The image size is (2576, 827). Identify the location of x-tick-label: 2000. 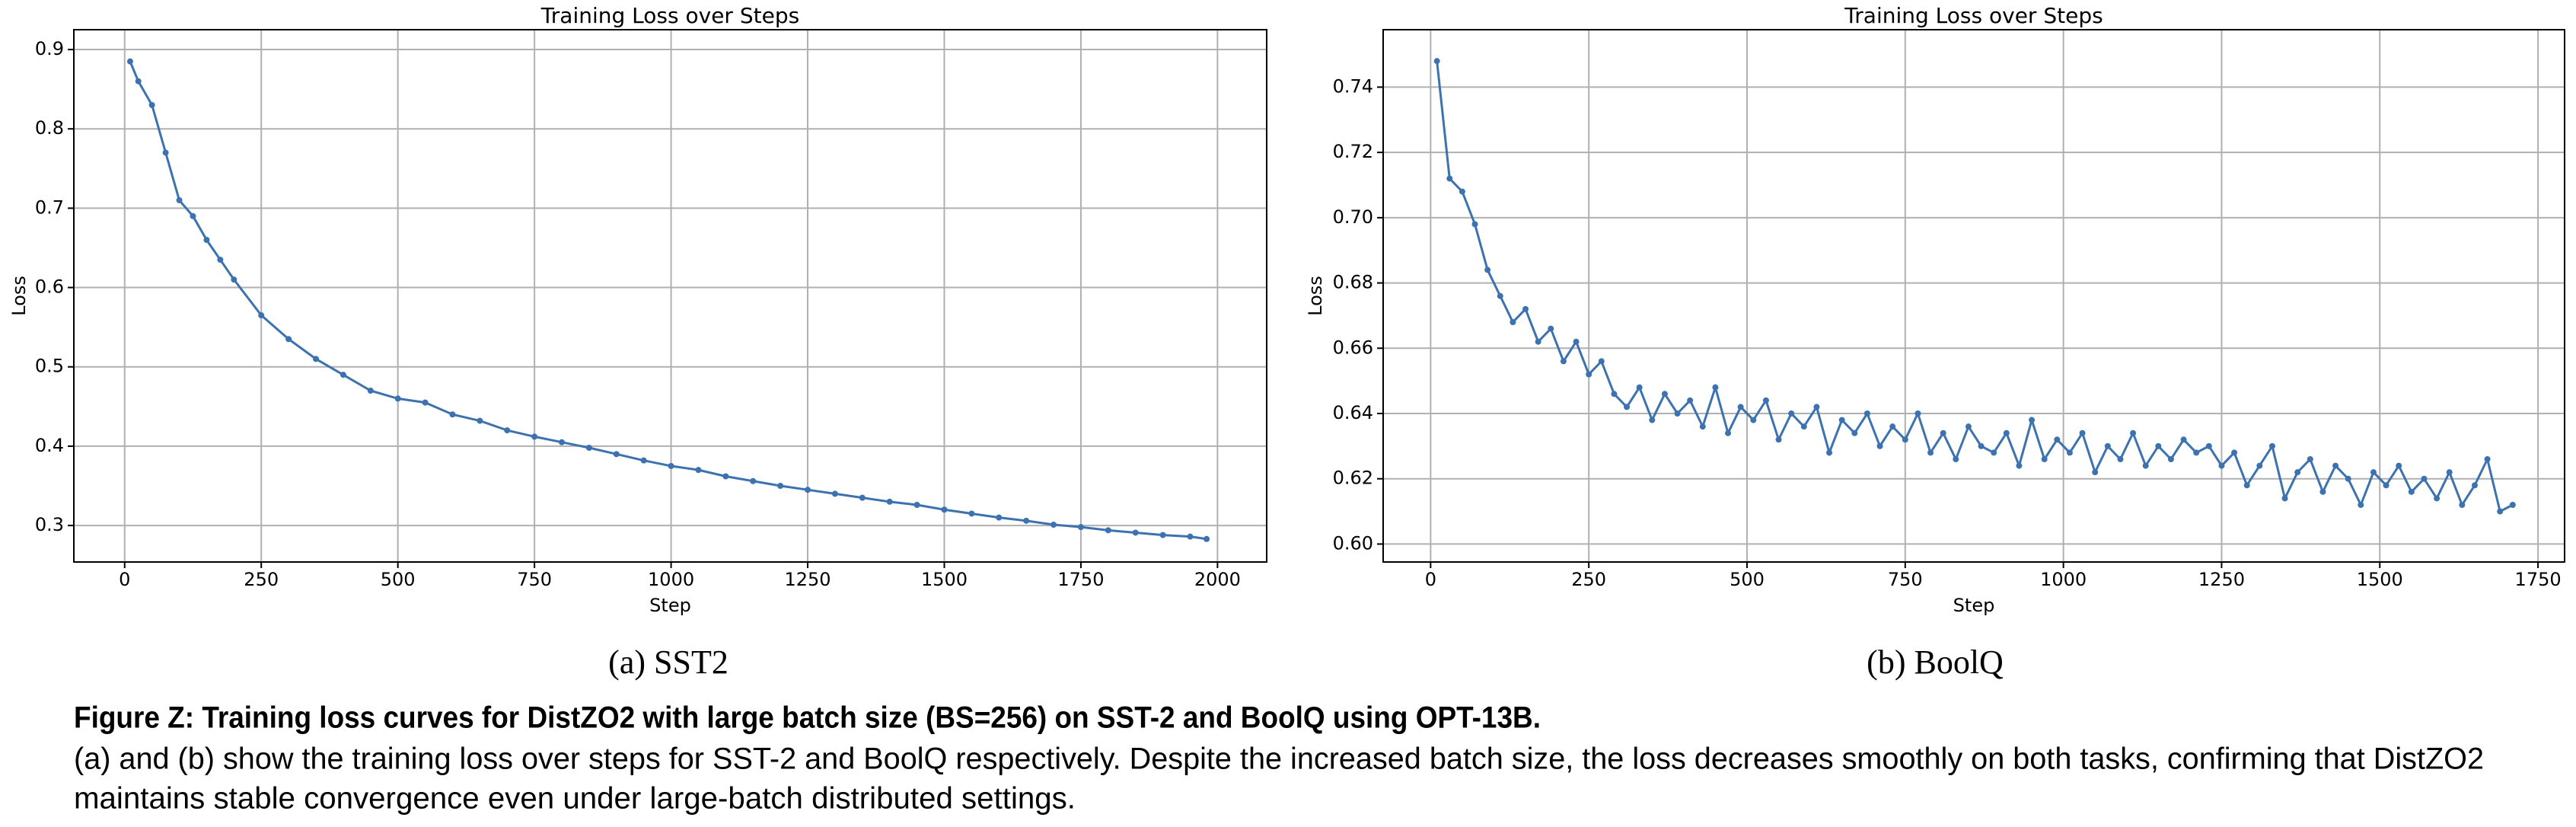
(1217, 579).